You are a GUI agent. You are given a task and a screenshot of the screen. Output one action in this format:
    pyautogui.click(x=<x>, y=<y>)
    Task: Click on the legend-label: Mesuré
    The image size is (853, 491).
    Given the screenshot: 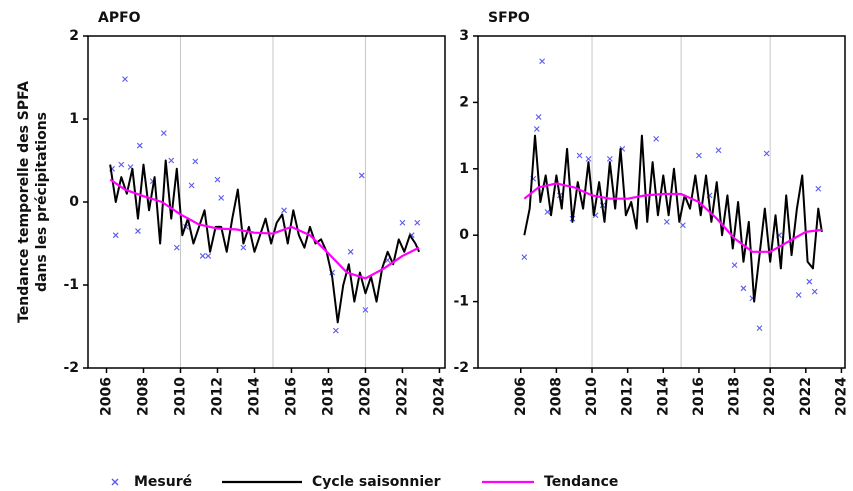 What is the action you would take?
    pyautogui.click(x=163, y=482)
    